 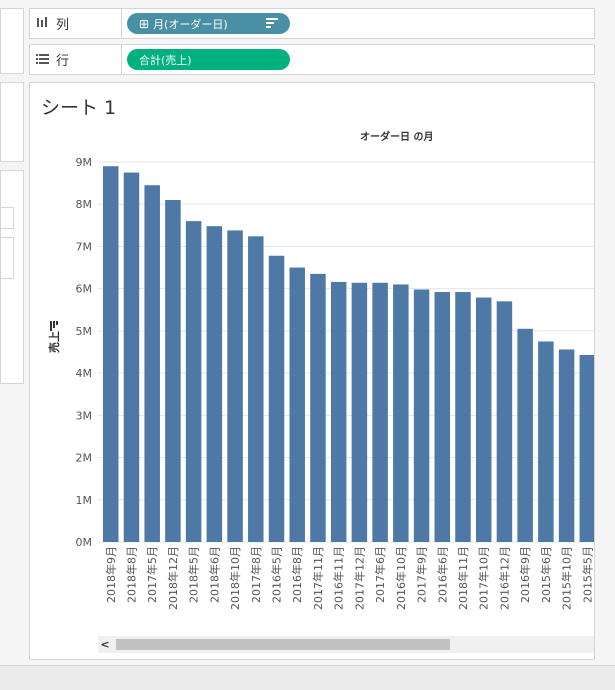 What do you see at coordinates (359, 578) in the screenshot?
I see `x-tick-label: 2017年12月` at bounding box center [359, 578].